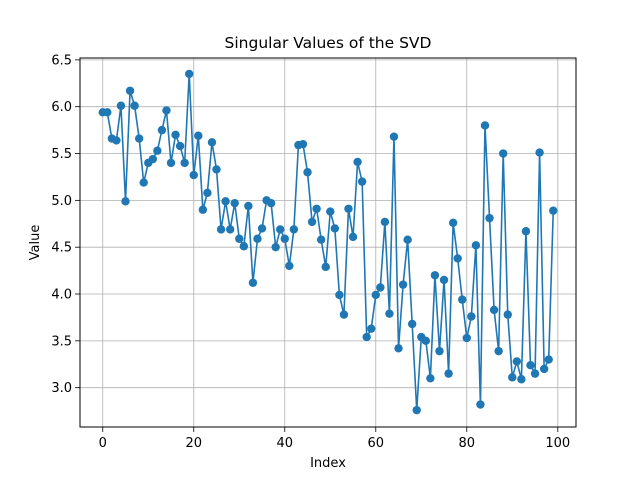 This screenshot has height=480, width=640. What do you see at coordinates (328, 43) in the screenshot?
I see `chart-title: Singular Values of the SVD` at bounding box center [328, 43].